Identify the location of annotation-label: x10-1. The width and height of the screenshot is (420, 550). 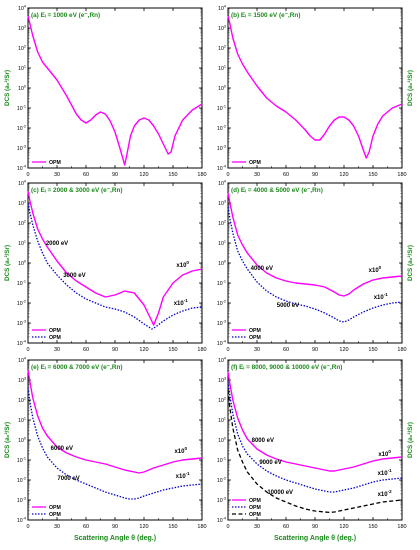
(183, 475).